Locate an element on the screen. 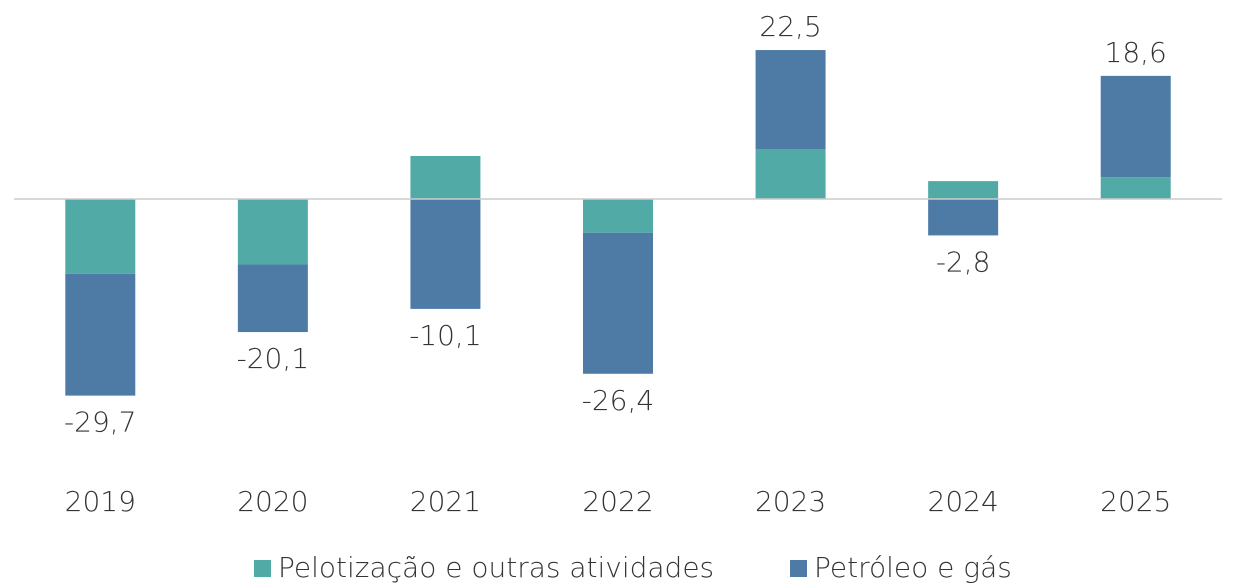 This screenshot has height=583, width=1235. x-tick-label: 2020 is located at coordinates (272, 501).